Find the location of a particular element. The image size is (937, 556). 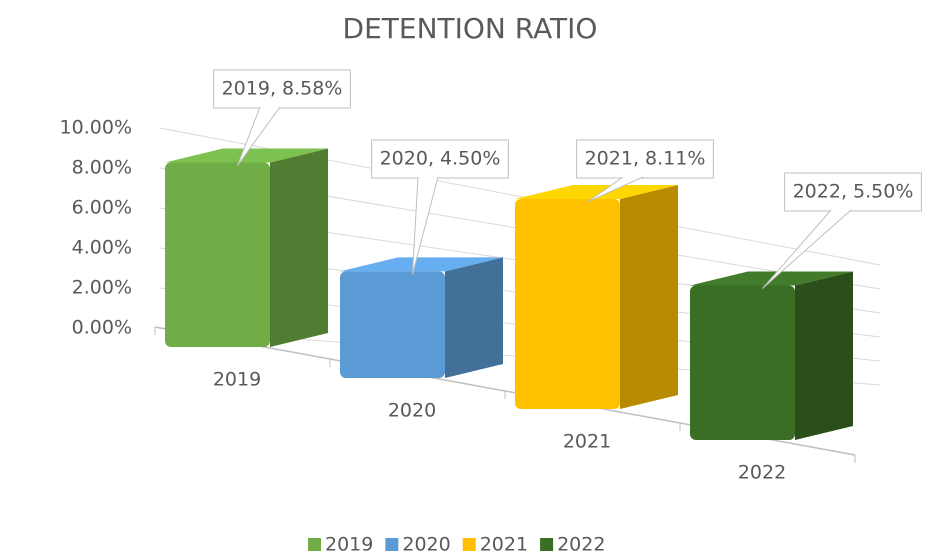

data-label: 2019, 8.58% is located at coordinates (282, 89).